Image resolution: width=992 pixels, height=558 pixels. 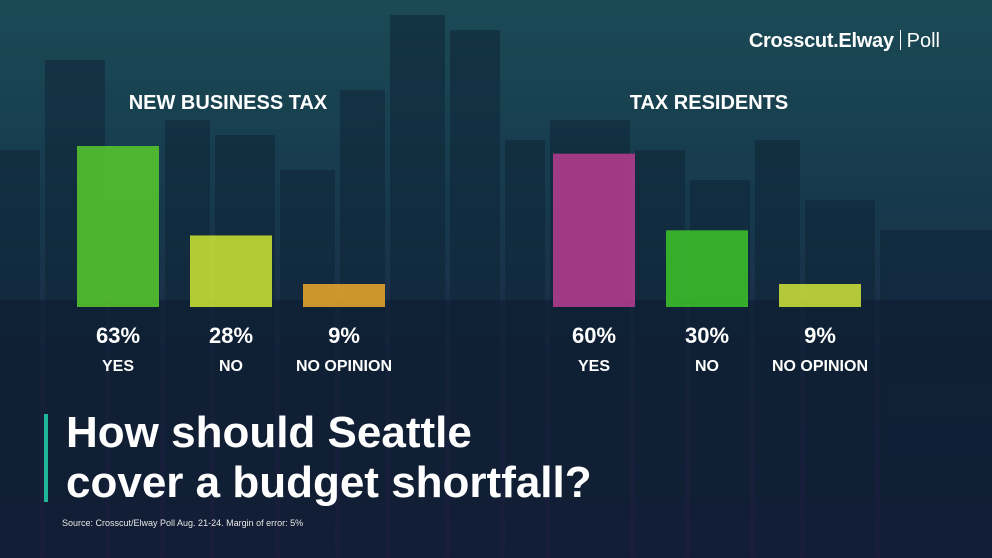 What do you see at coordinates (707, 366) in the screenshot?
I see `category-label-2-2: NO` at bounding box center [707, 366].